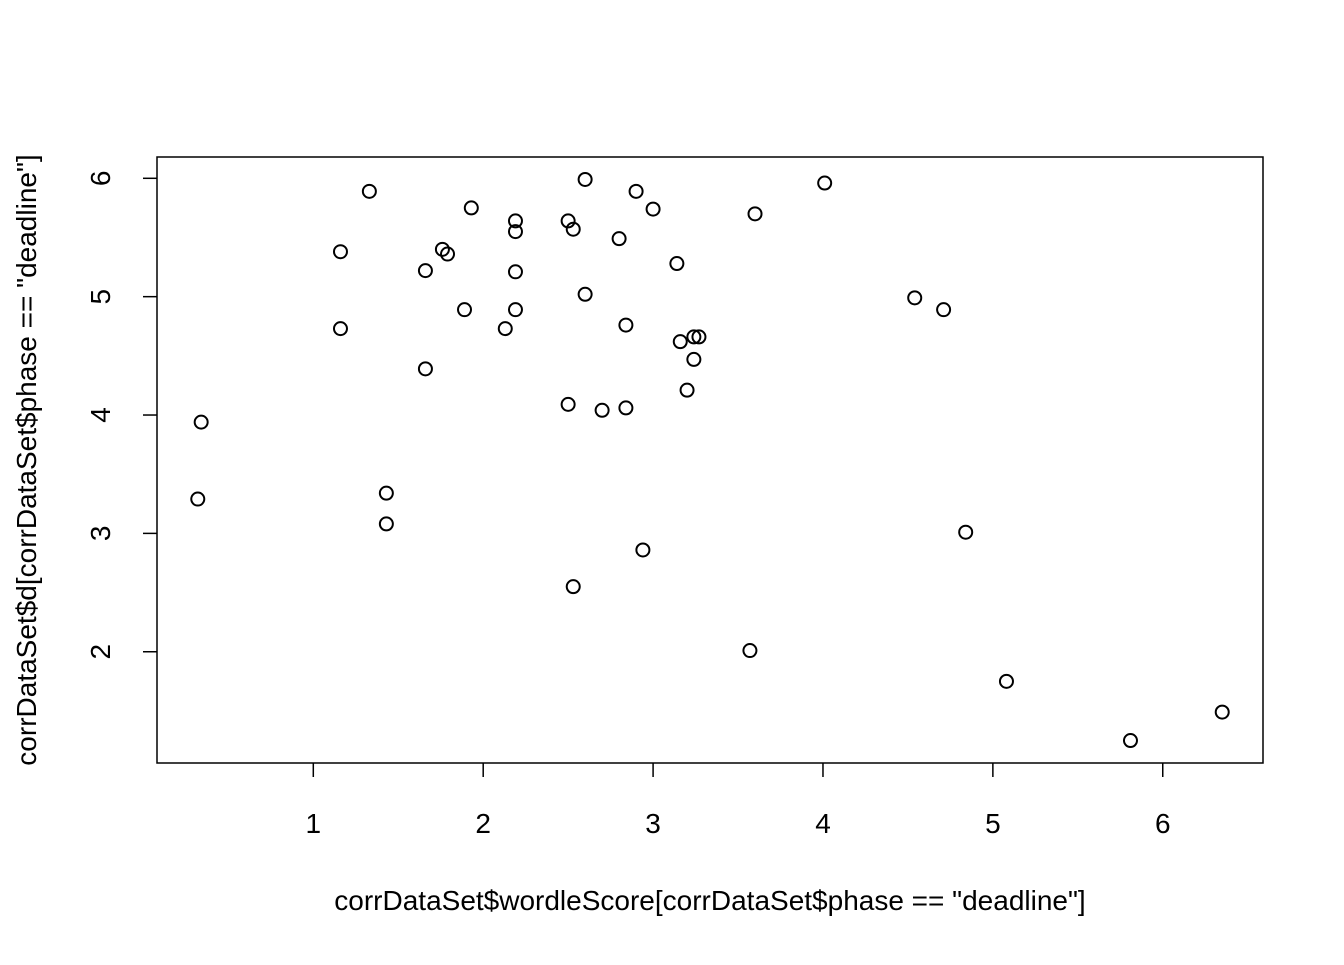 The height and width of the screenshot is (965, 1344). What do you see at coordinates (100, 179) in the screenshot?
I see `y-tick-label: 6` at bounding box center [100, 179].